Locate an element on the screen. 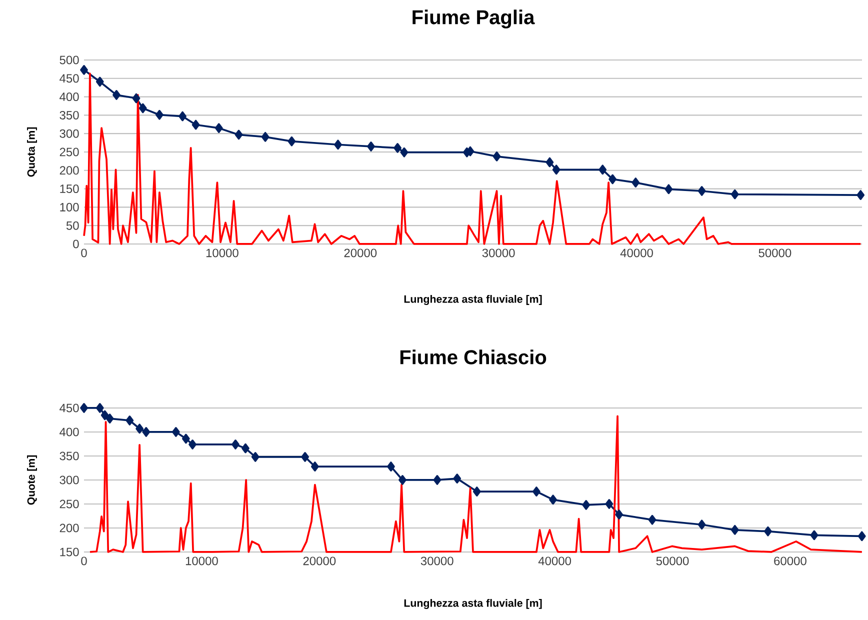  y-tick-label: 100 is located at coordinates (69, 207).